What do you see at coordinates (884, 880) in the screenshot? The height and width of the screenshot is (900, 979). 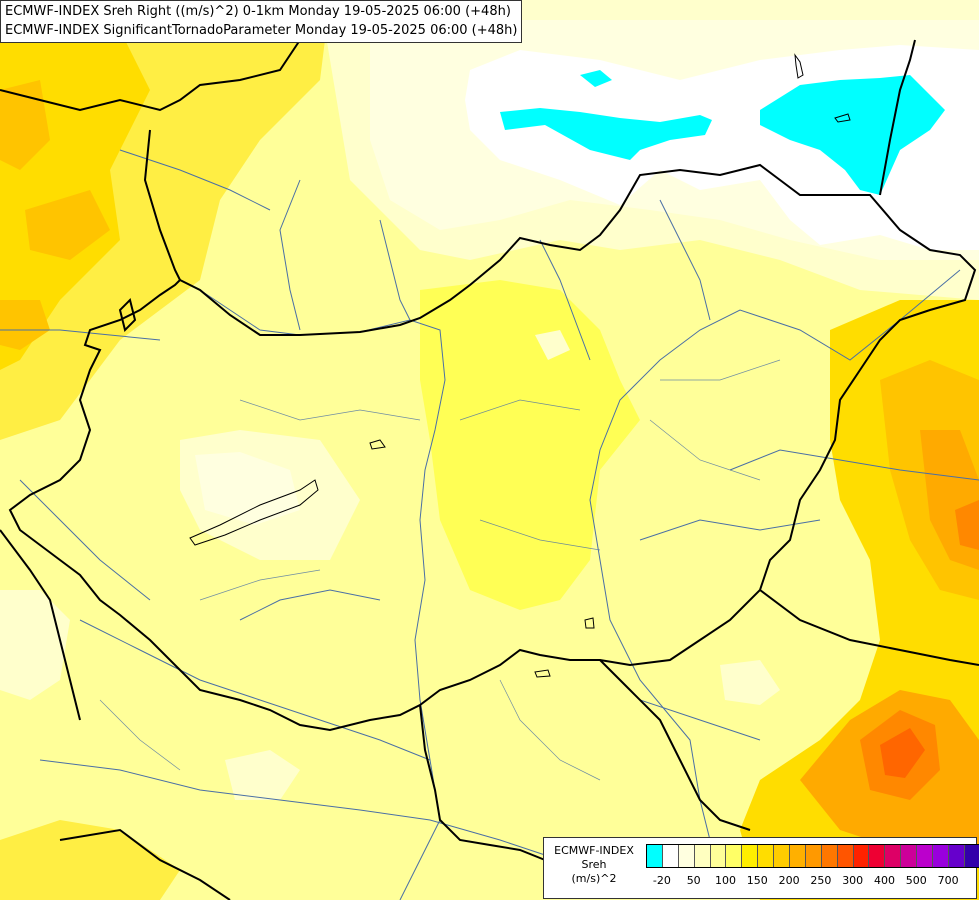 I see `legend-tick-label: 400` at bounding box center [884, 880].